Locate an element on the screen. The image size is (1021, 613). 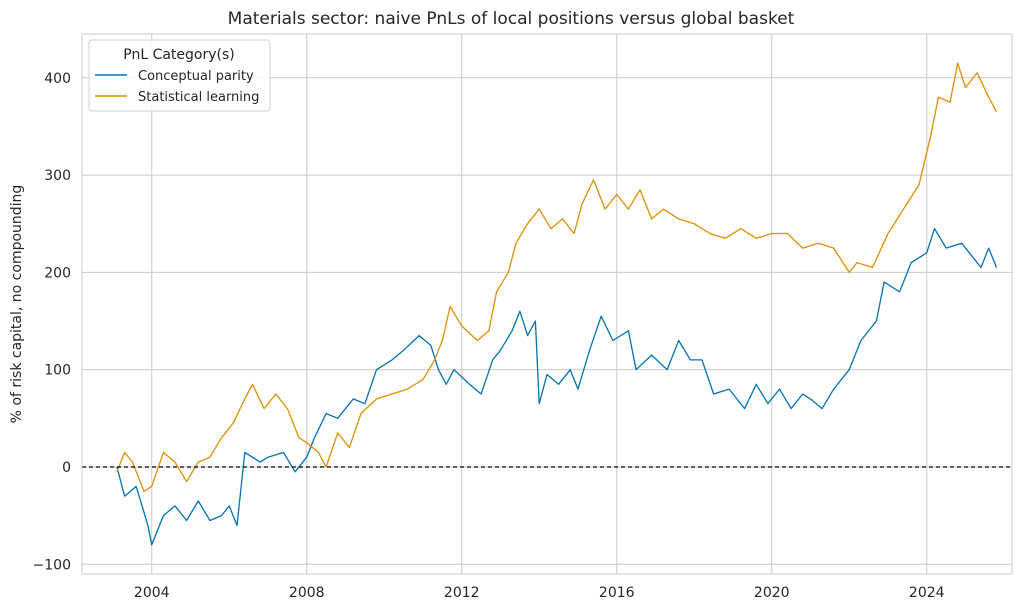
x-tick-label: 2008 is located at coordinates (307, 593).